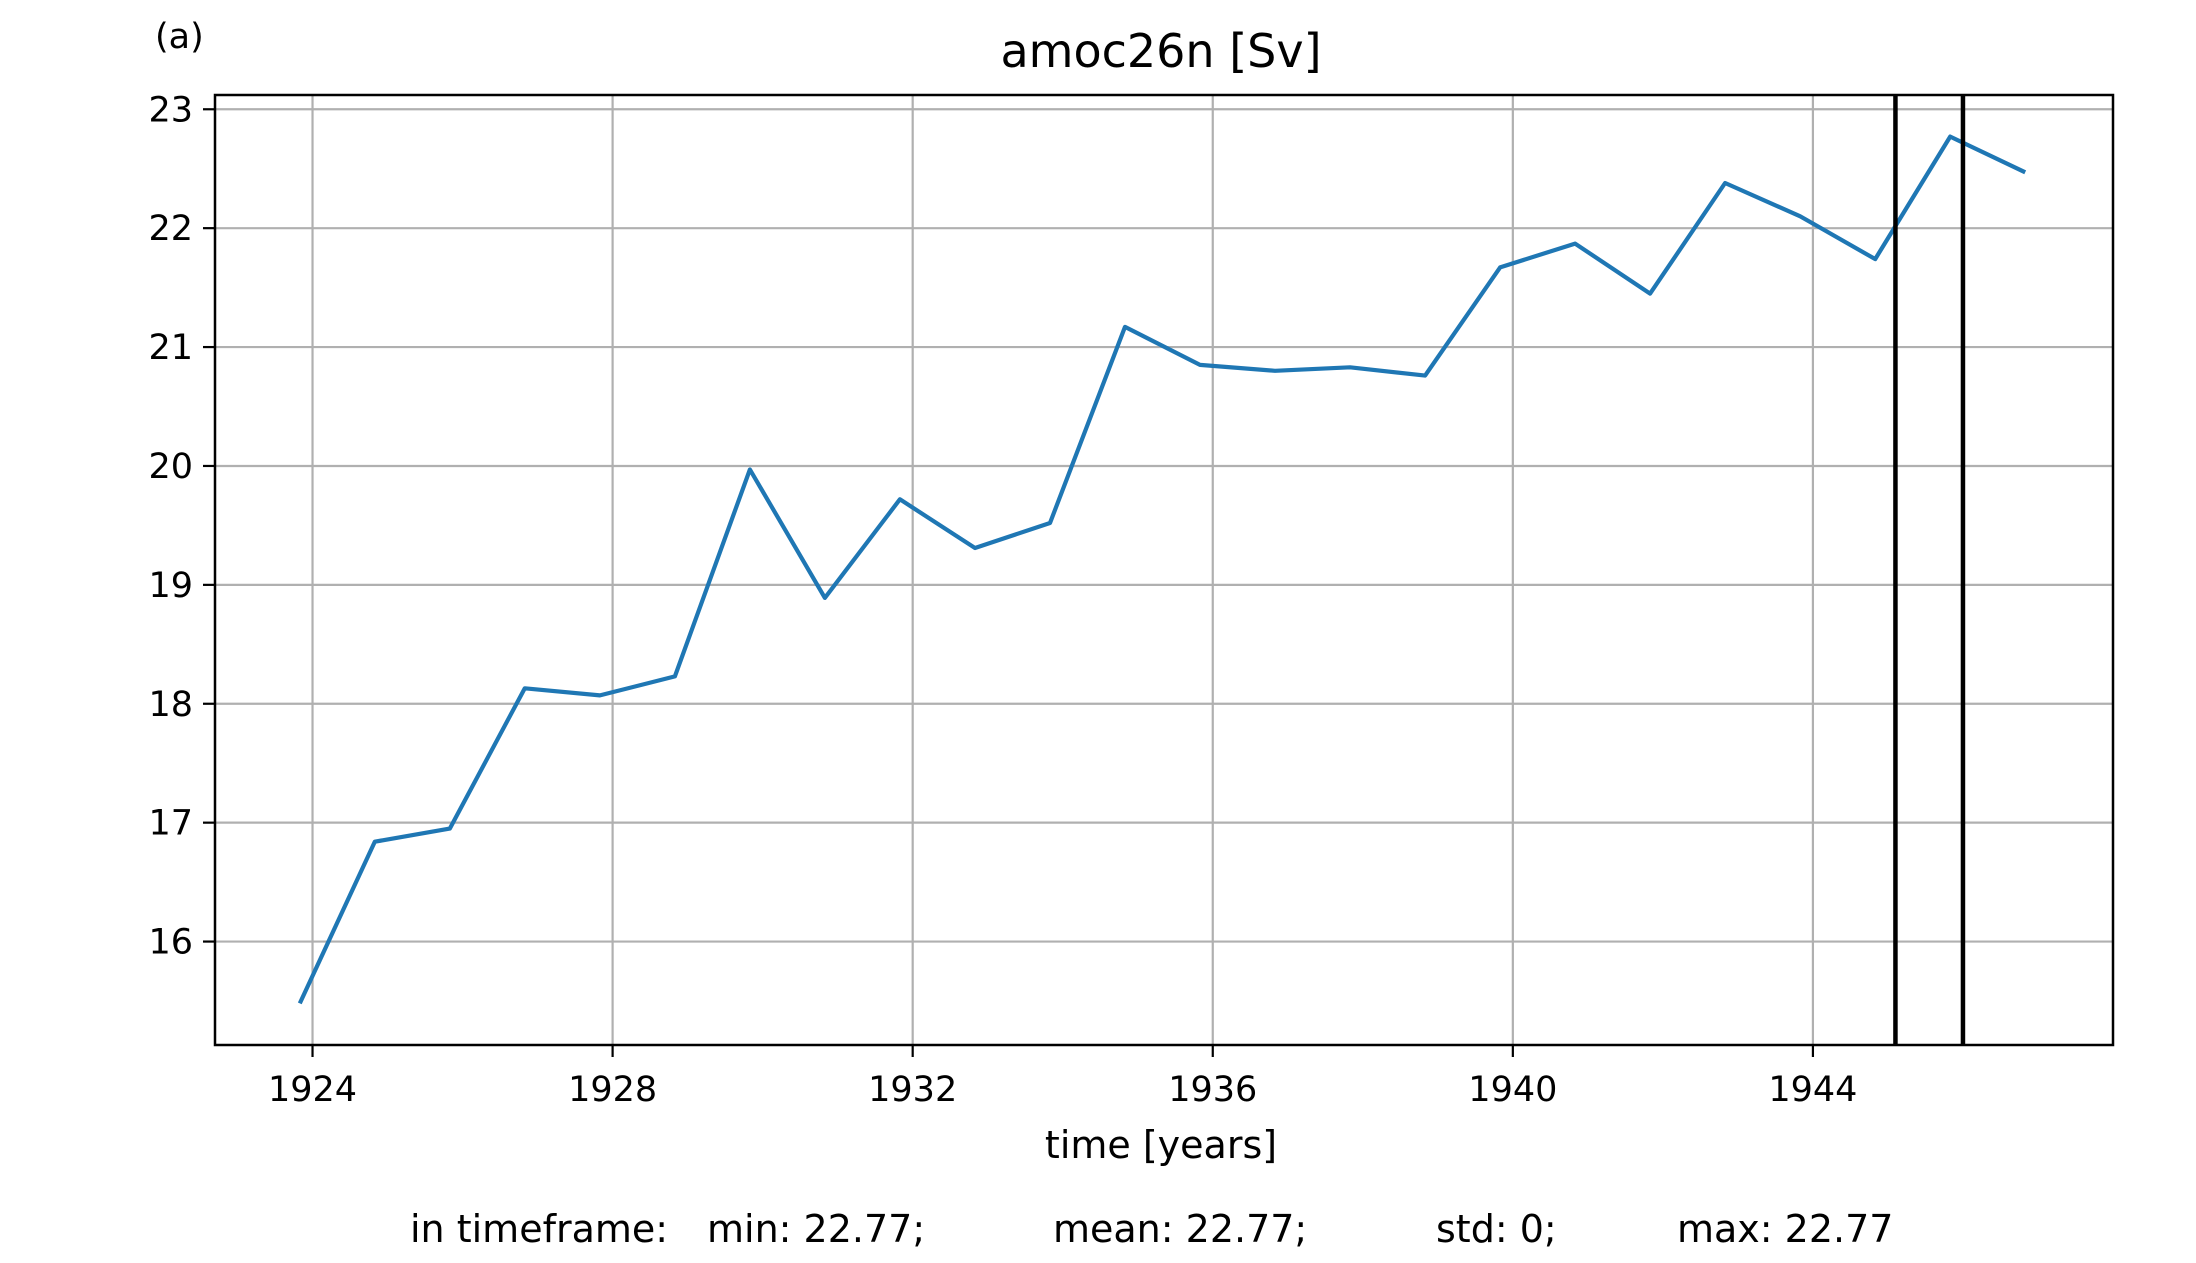  I want to click on y-tick-label: 23, so click(170, 110).